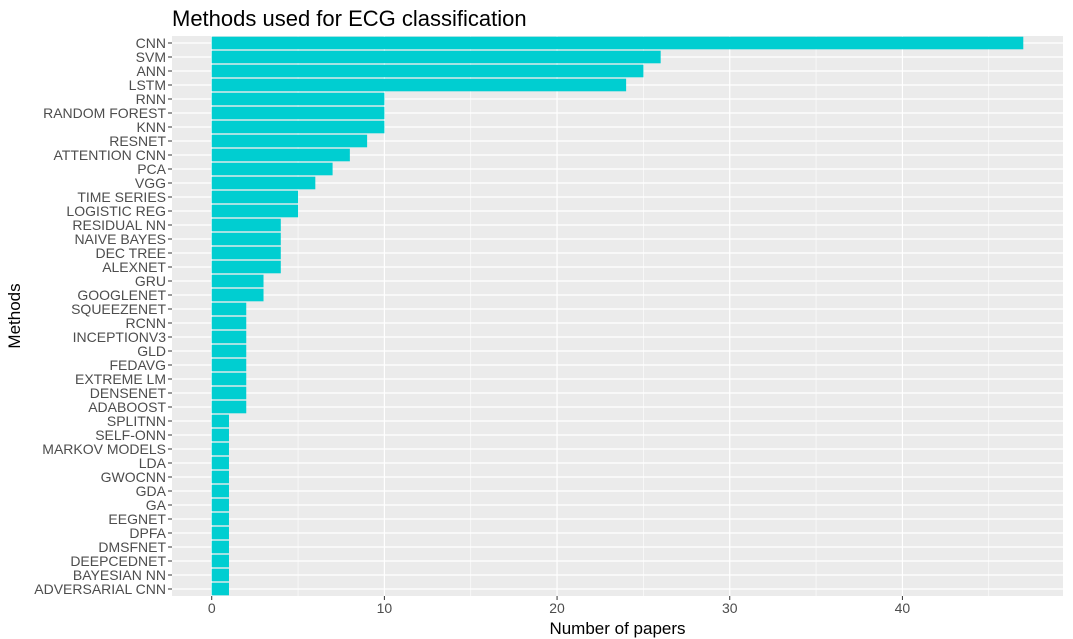 This screenshot has width=1073, height=639. Describe the element at coordinates (151, 57) in the screenshot. I see `category-label: SVM` at that location.